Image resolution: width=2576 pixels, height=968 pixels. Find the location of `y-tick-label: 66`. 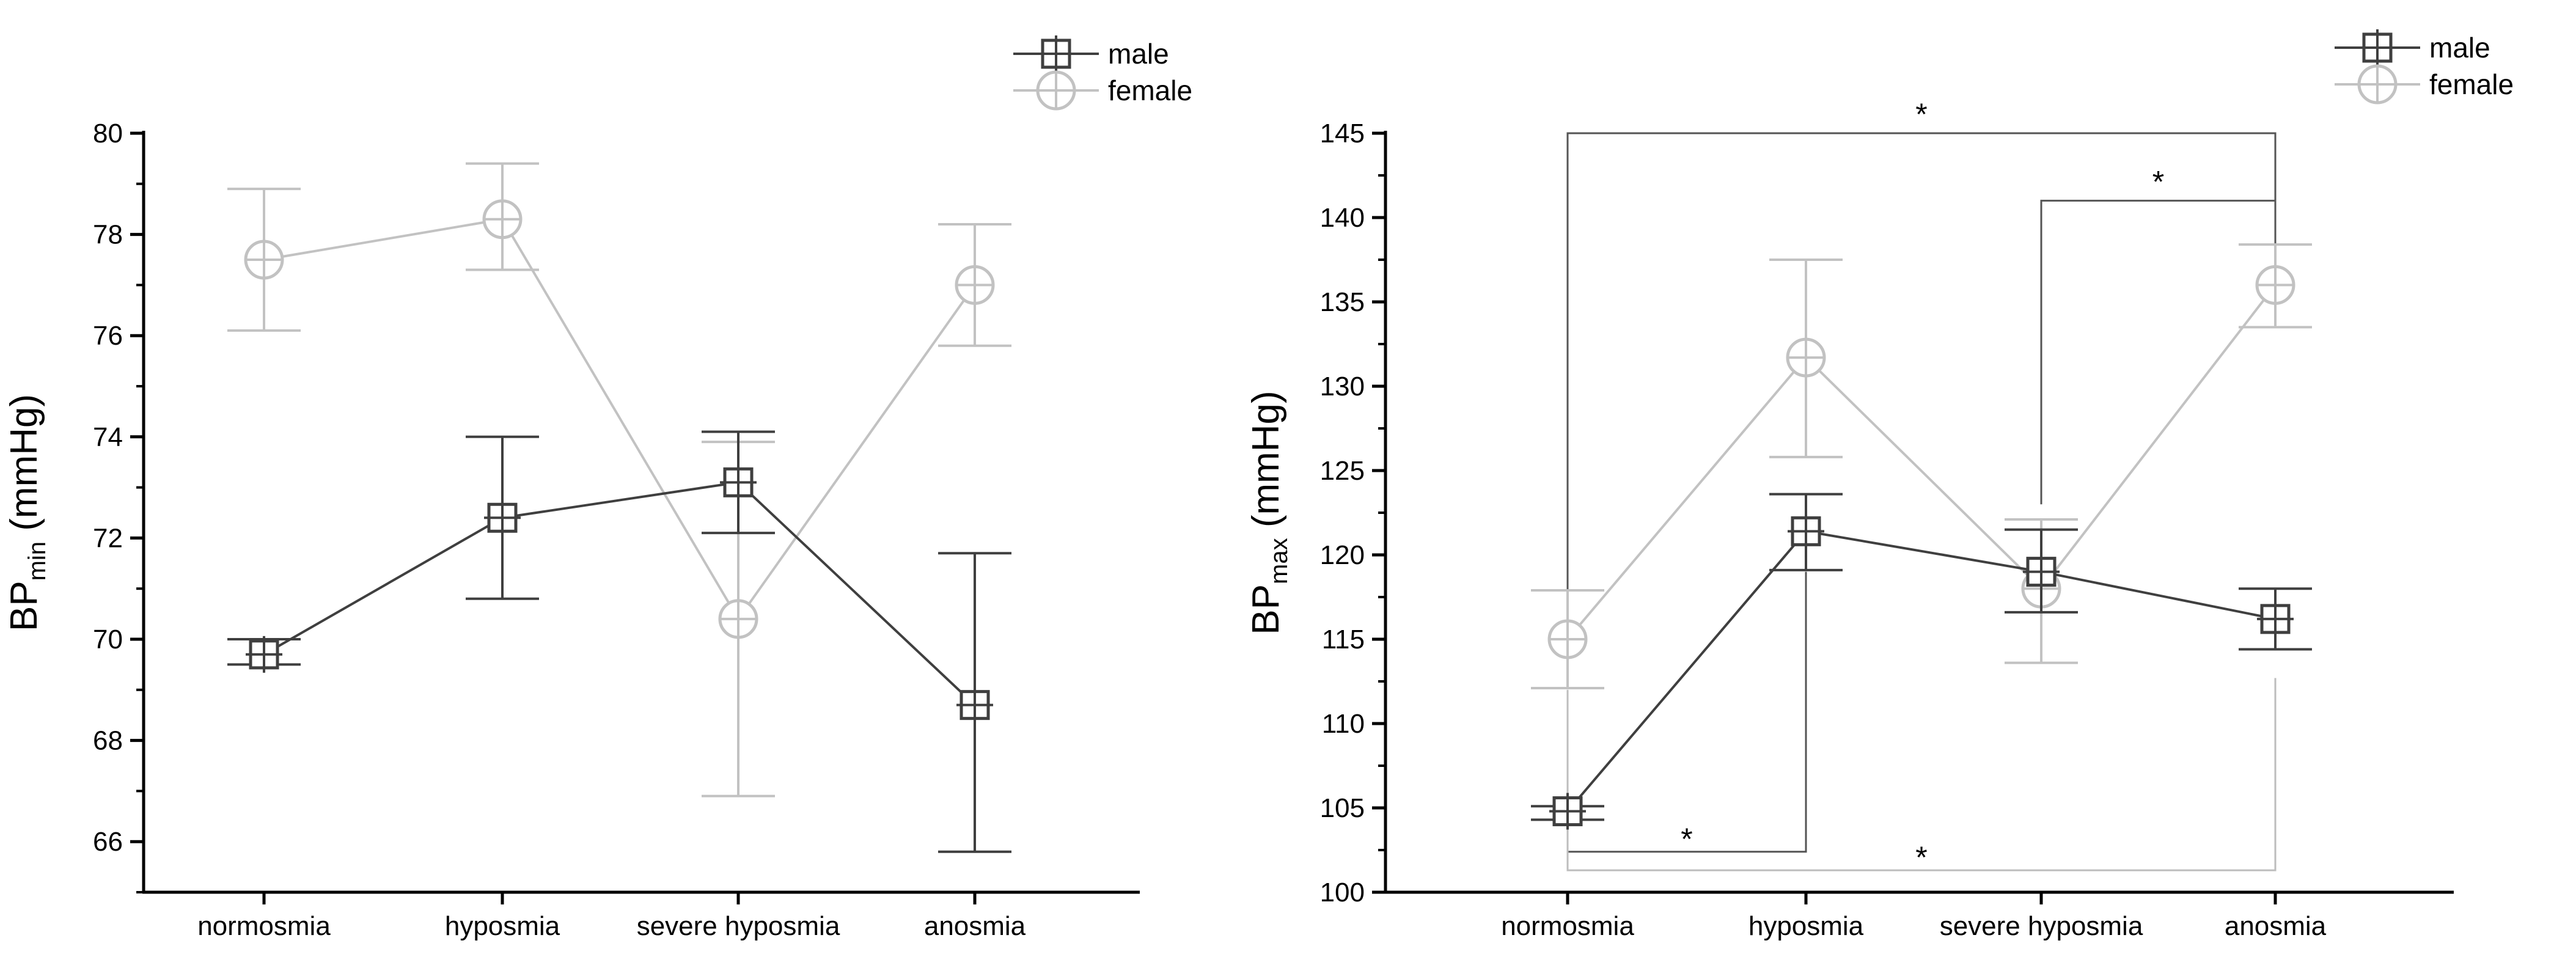

y-tick-label: 66 is located at coordinates (108, 842).